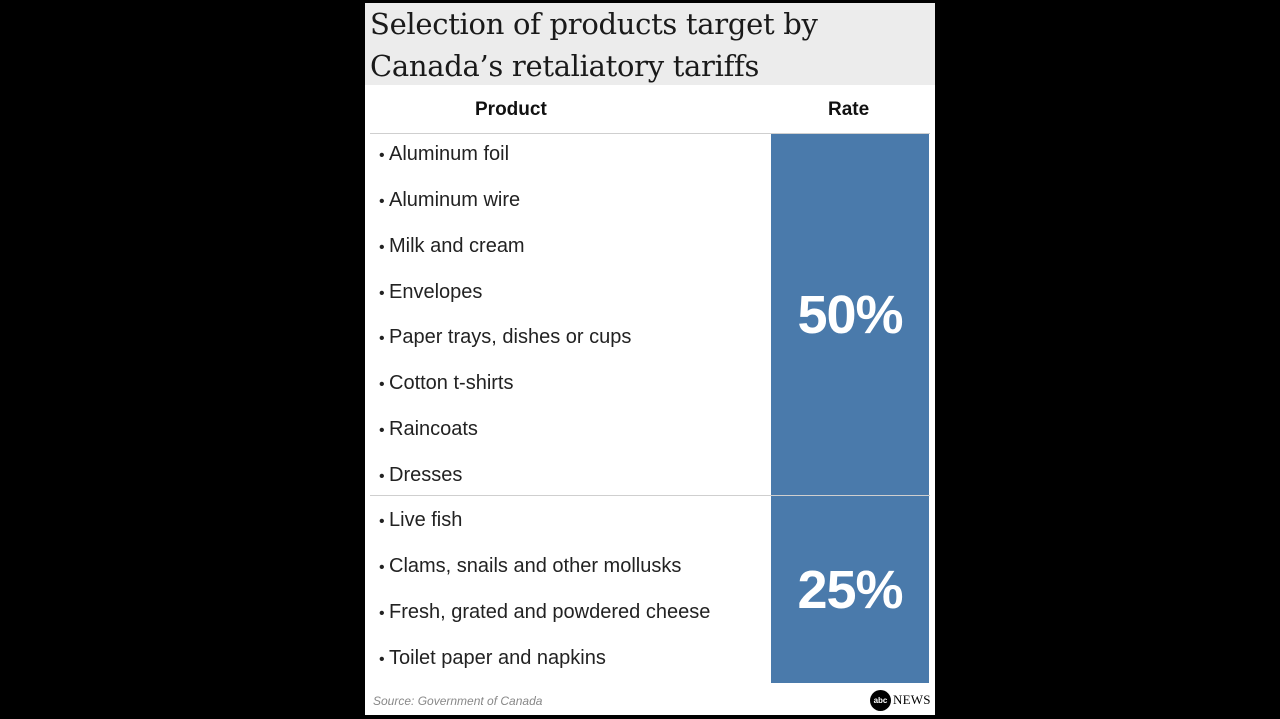 The image size is (1280, 719). I want to click on list-item: • Fresh, grated and powdered cheese, so click(544, 612).